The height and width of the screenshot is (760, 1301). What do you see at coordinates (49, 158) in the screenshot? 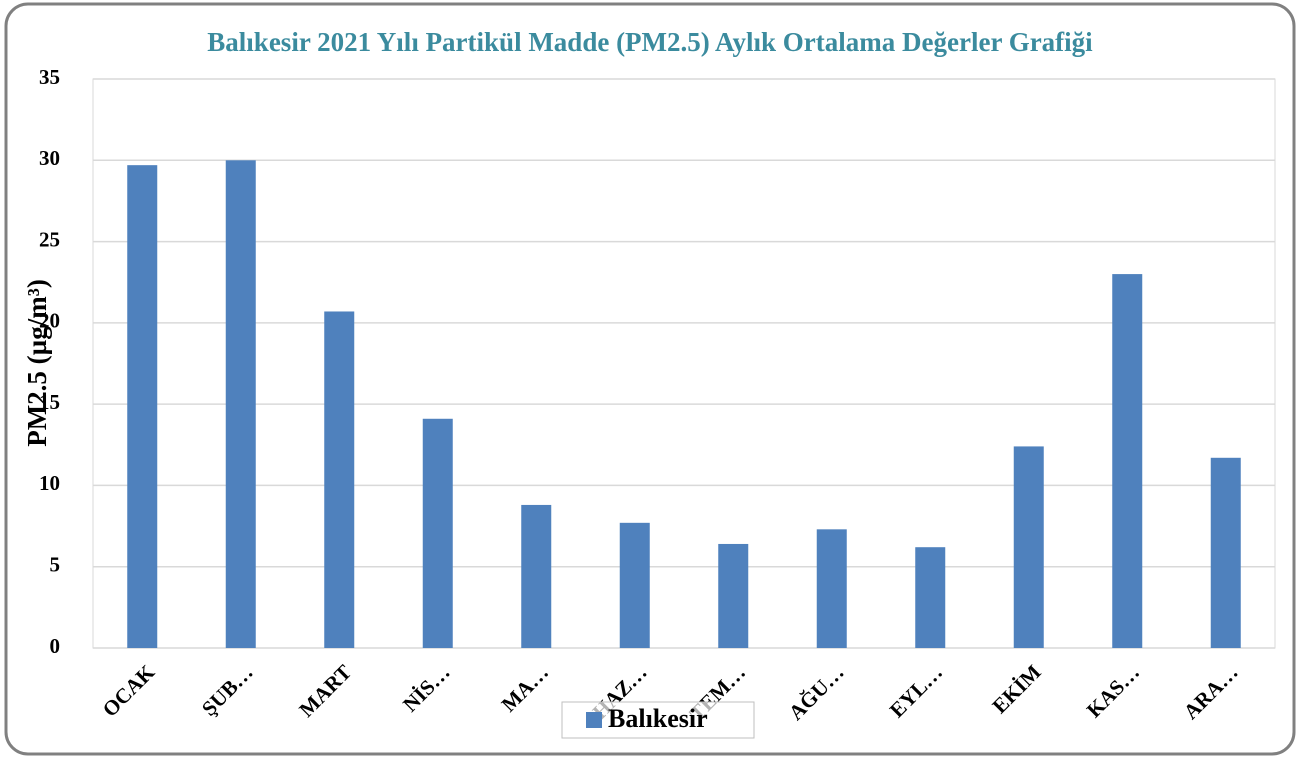
I see `y-tick-label: 30` at bounding box center [49, 158].